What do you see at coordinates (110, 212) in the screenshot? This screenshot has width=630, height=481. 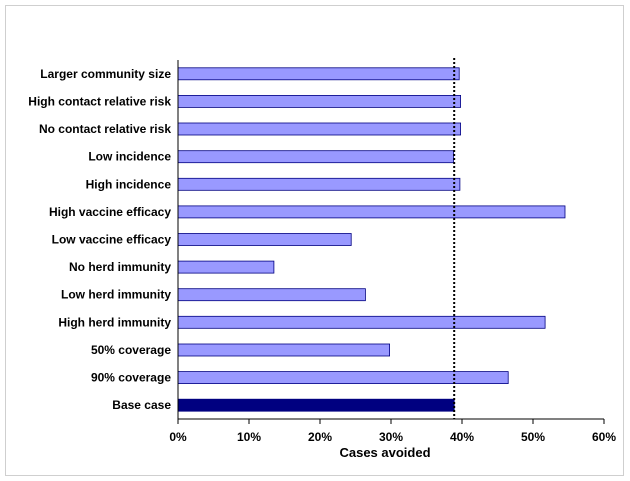 I see `category-label: High vaccine efficacy` at bounding box center [110, 212].